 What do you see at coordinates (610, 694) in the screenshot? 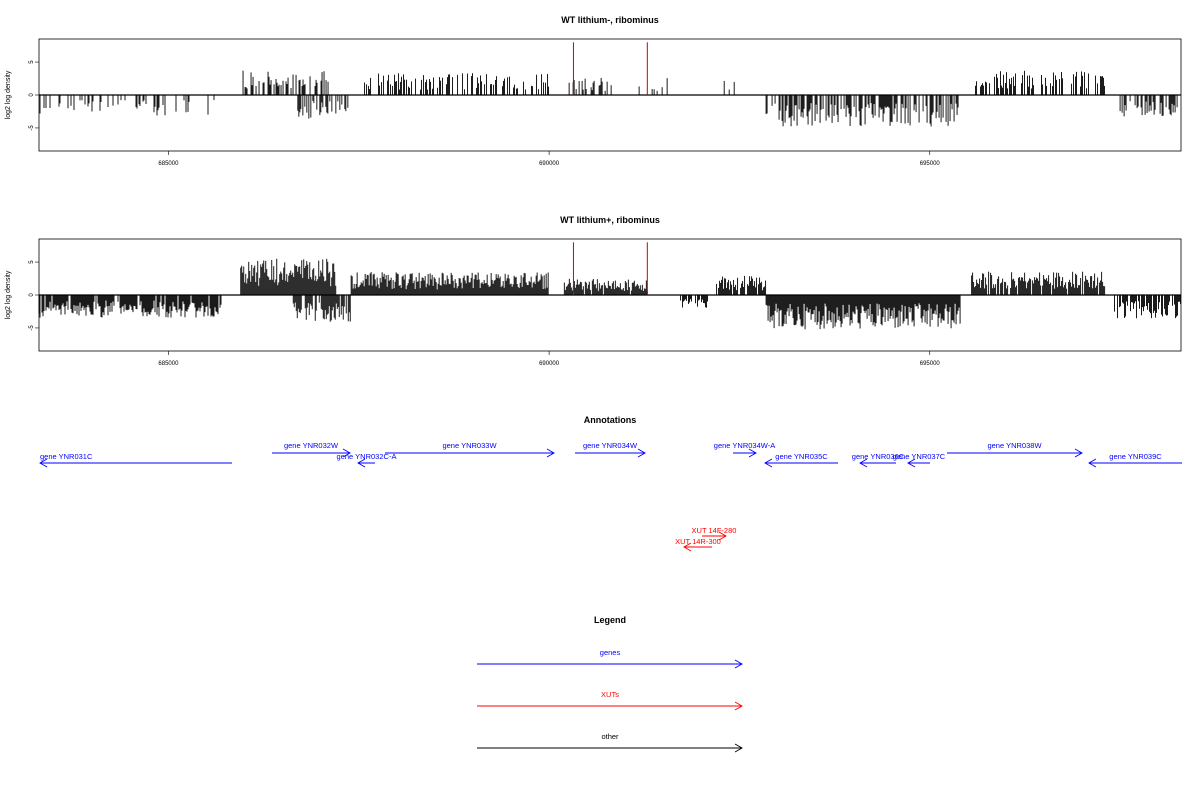
I see `legend-label: XUTs` at bounding box center [610, 694].